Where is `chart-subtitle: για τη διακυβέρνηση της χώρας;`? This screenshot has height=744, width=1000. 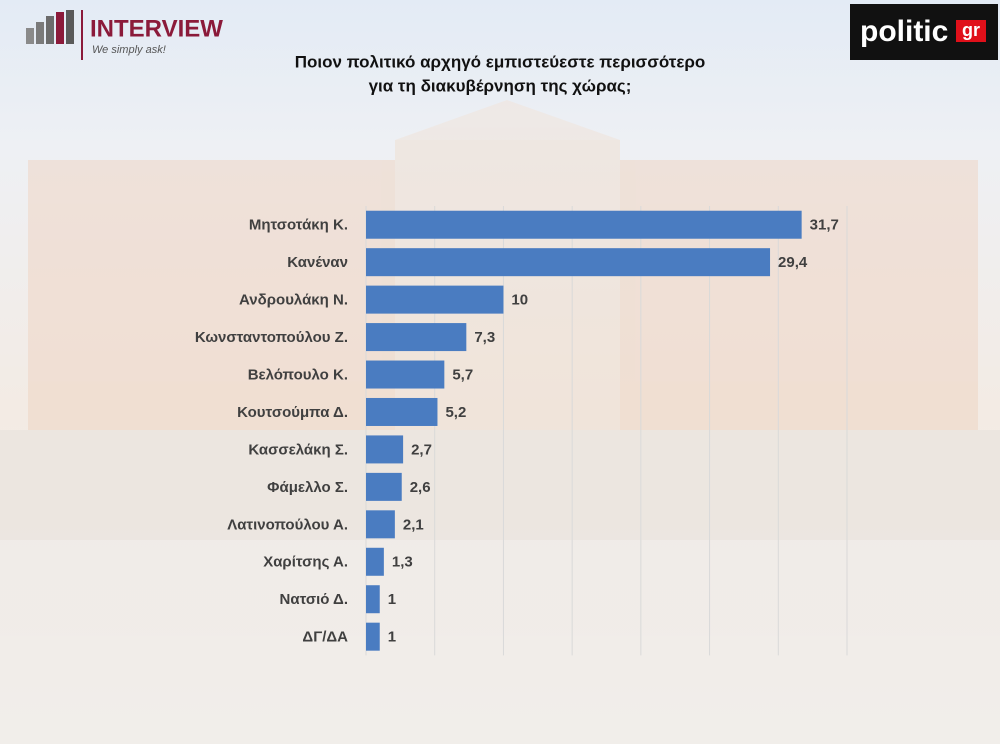
chart-subtitle: για τη διακυβέρνηση της χώρας; is located at coordinates (500, 85).